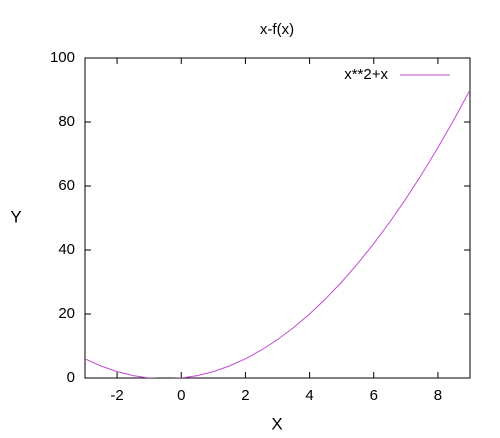  What do you see at coordinates (116, 395) in the screenshot?
I see `x-tick-label: -2` at bounding box center [116, 395].